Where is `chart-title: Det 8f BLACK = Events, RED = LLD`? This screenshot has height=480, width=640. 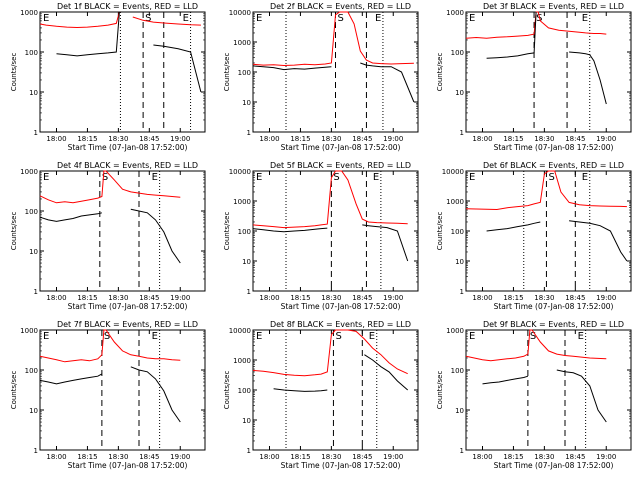
chart-title: Det 8f BLACK = Events, RED = LLD is located at coordinates (340, 324).